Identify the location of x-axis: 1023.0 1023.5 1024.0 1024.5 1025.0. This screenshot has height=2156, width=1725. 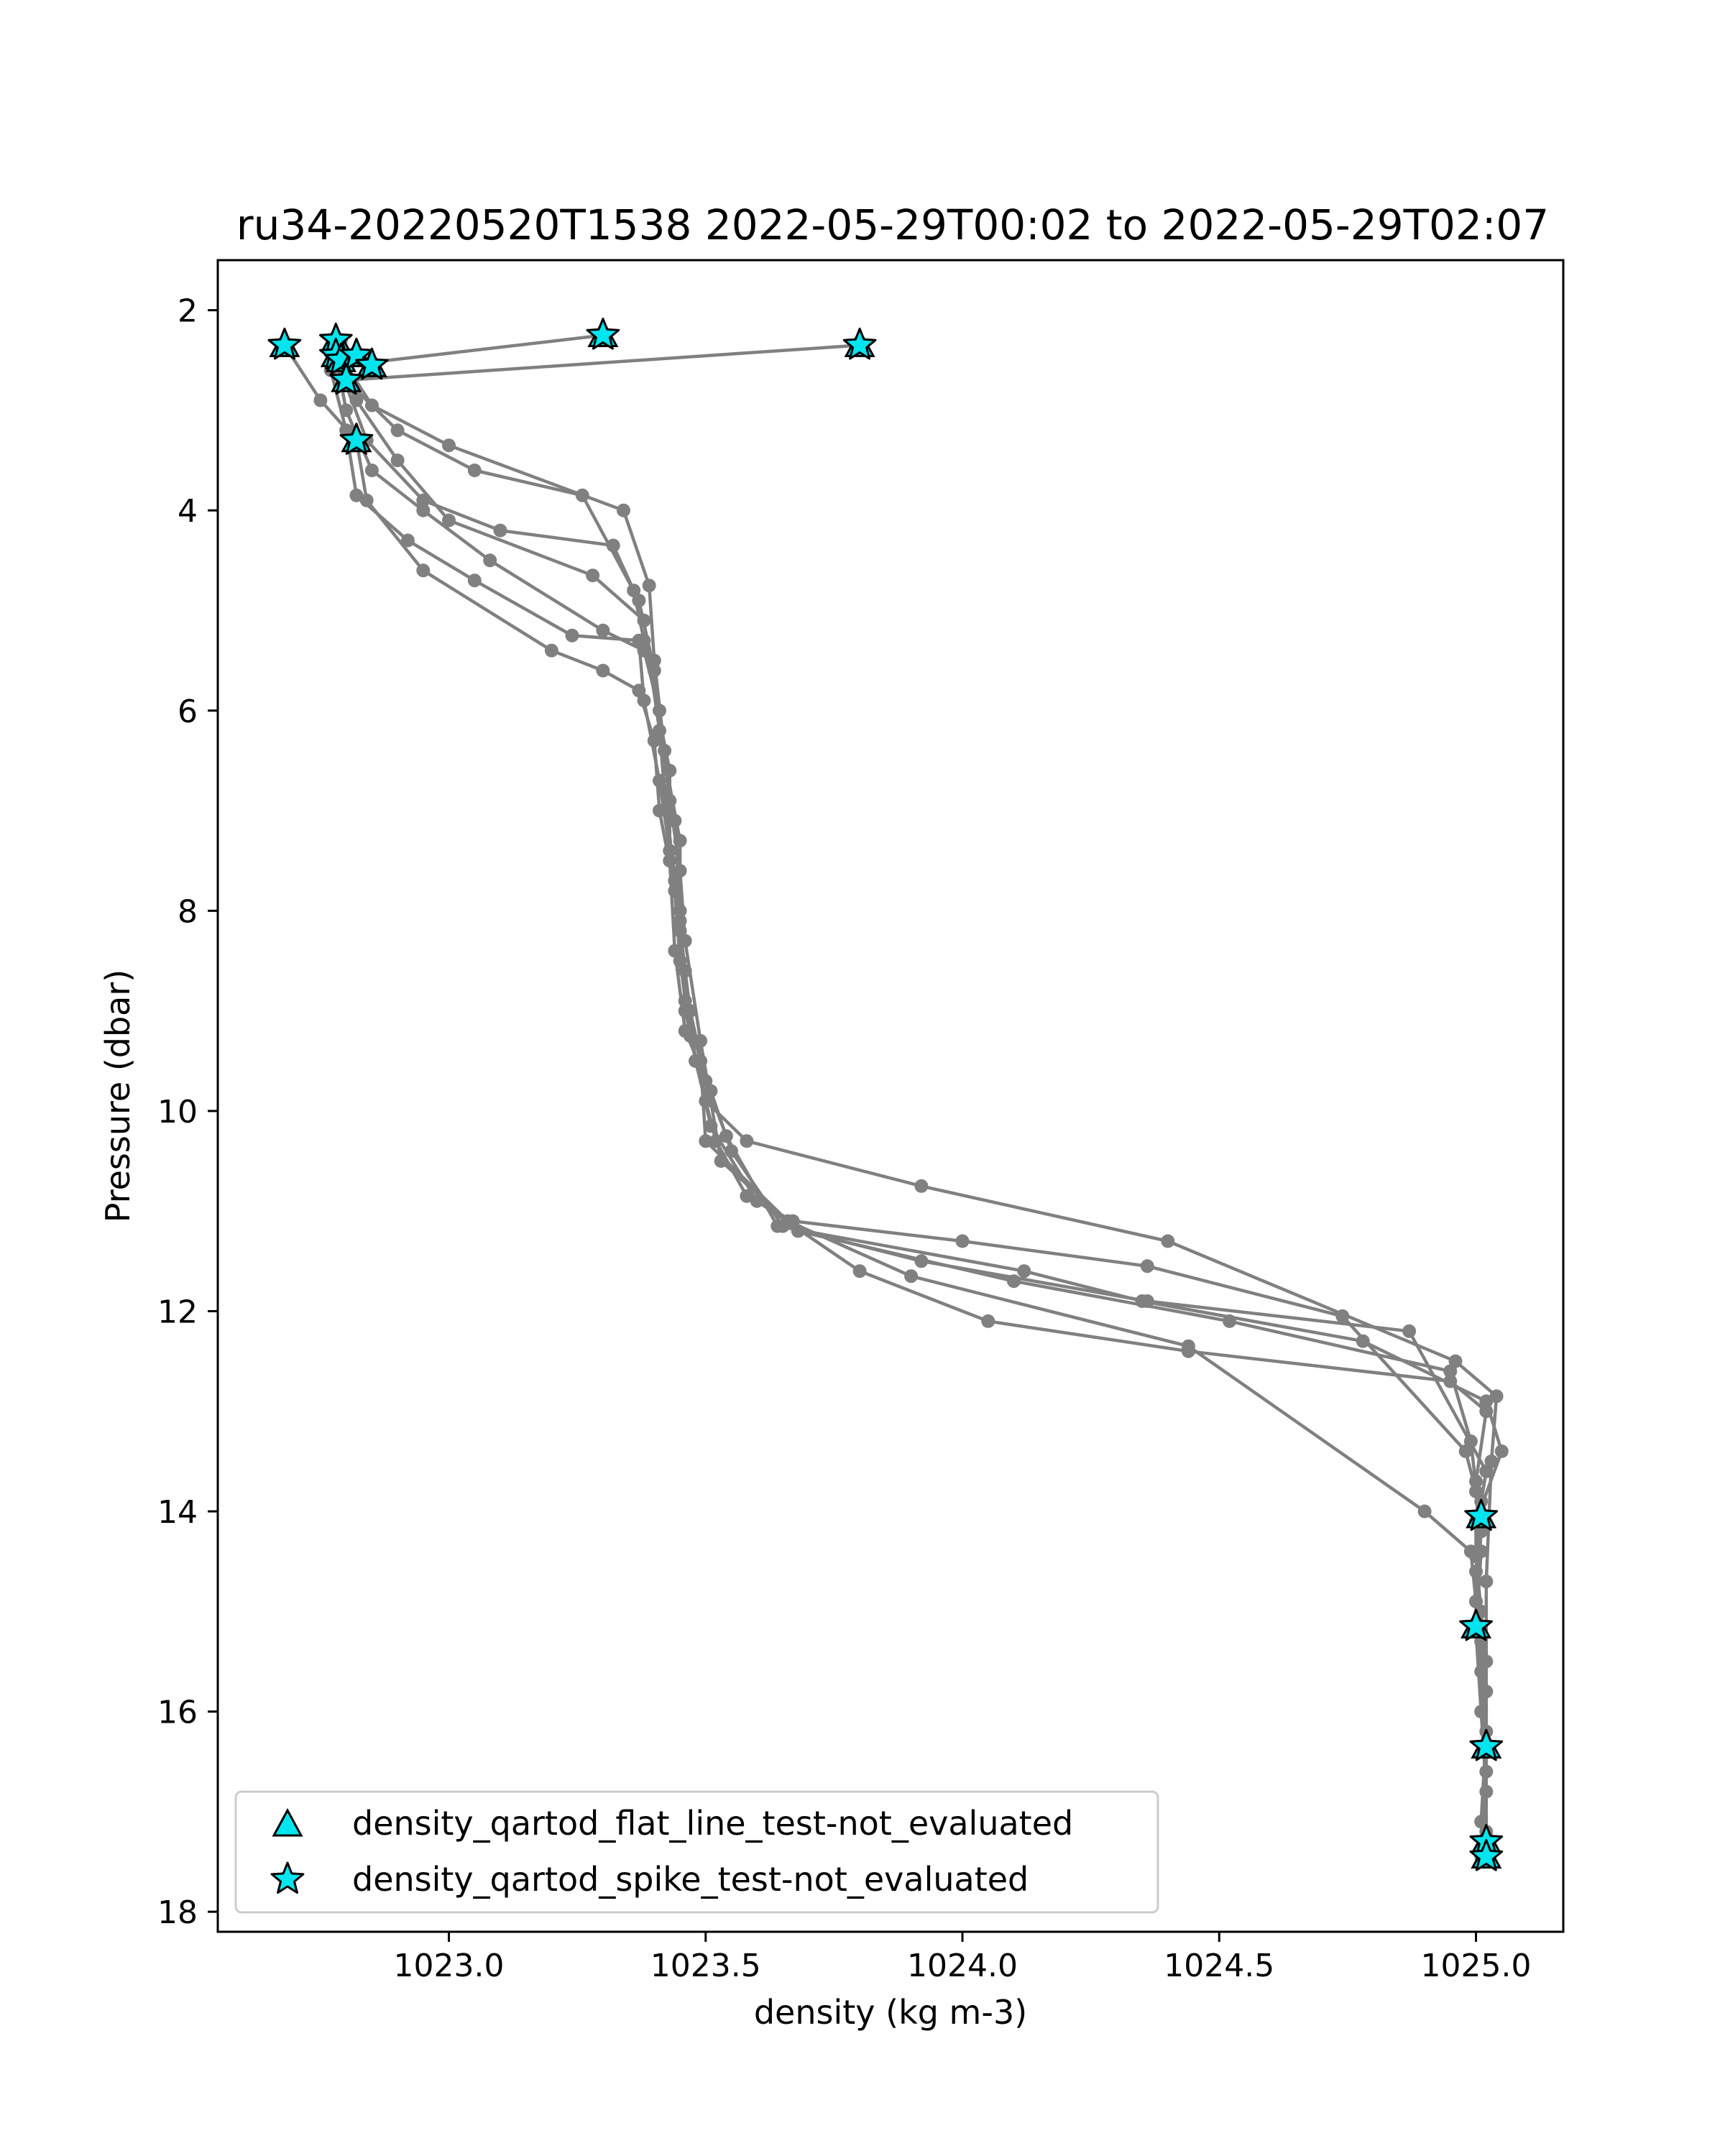
(963, 1958).